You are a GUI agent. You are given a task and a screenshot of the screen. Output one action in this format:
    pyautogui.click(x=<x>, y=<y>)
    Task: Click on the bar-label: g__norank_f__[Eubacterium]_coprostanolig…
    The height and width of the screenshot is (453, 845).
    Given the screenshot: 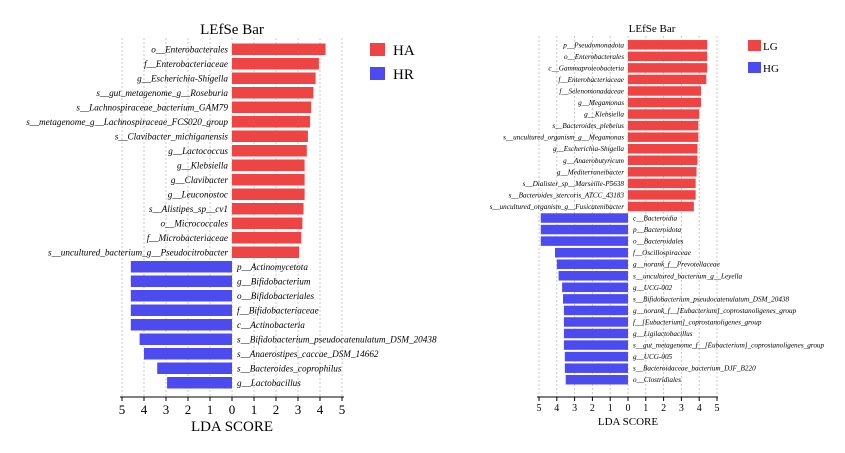 What is the action you would take?
    pyautogui.click(x=715, y=311)
    